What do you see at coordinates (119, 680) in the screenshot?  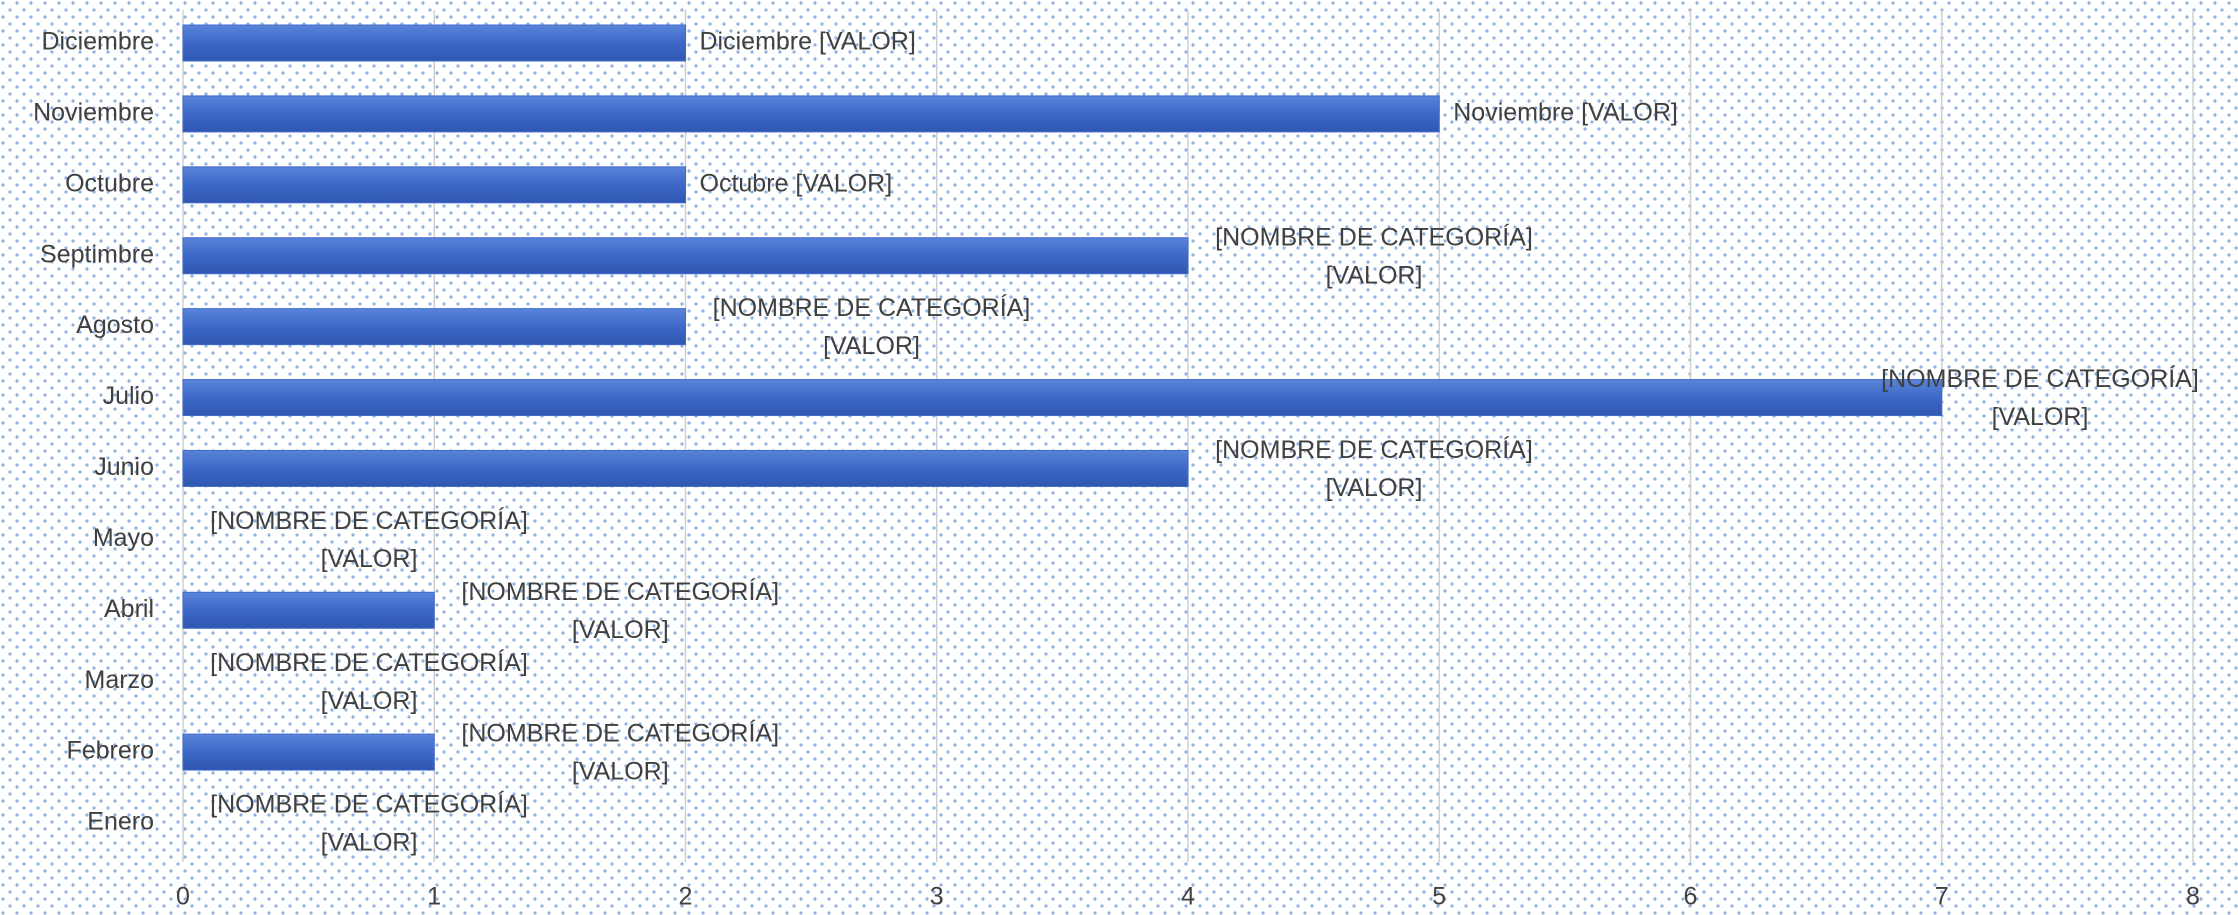 I see `y-tick-label: Marzo` at bounding box center [119, 680].